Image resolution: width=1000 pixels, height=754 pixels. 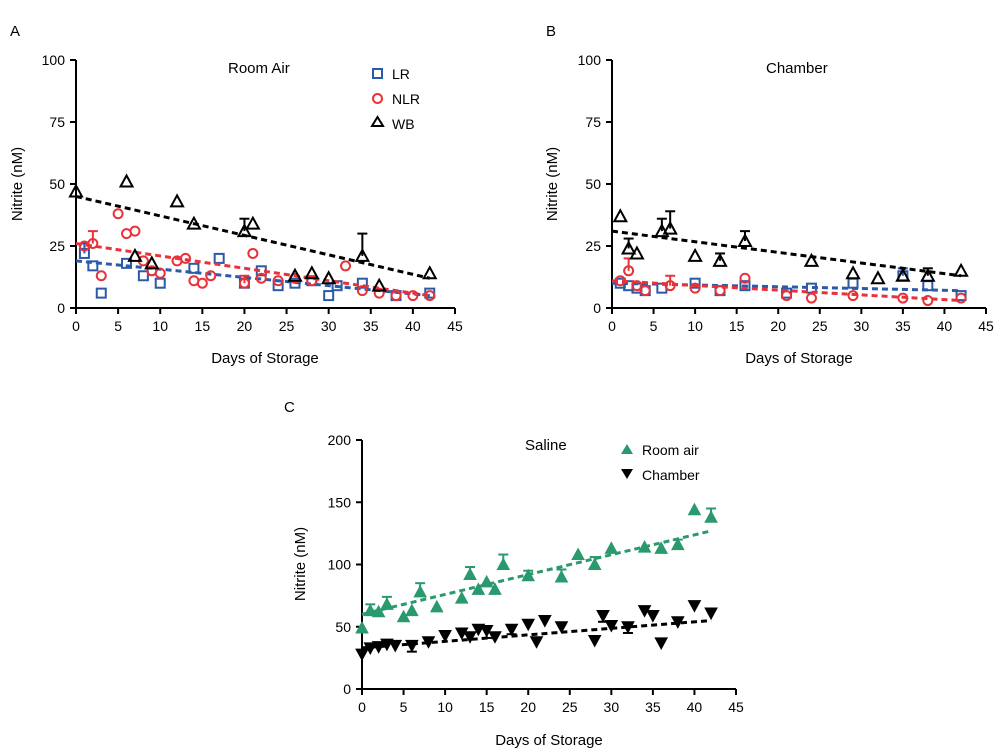 What do you see at coordinates (546, 445) in the screenshot?
I see `panel-c-title: Saline` at bounding box center [546, 445].